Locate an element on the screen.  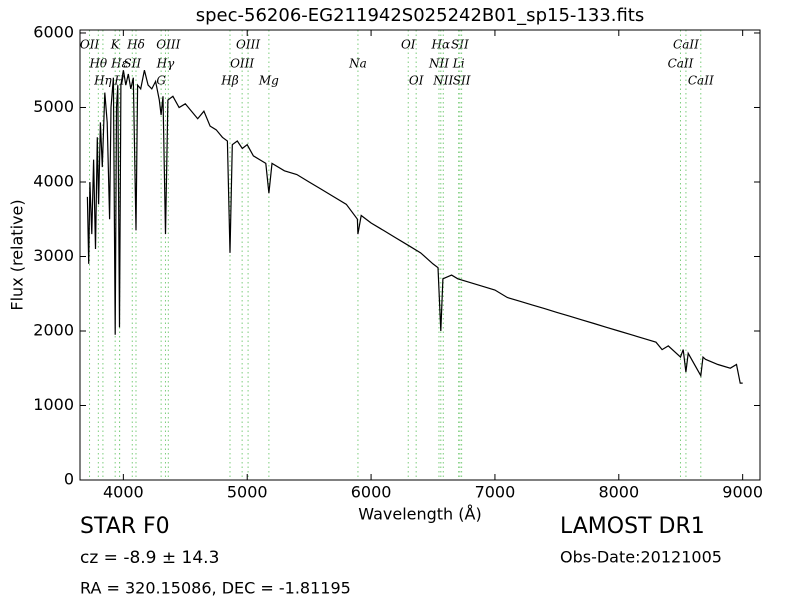
info-text: LAMOST DR1 is located at coordinates (632, 526).